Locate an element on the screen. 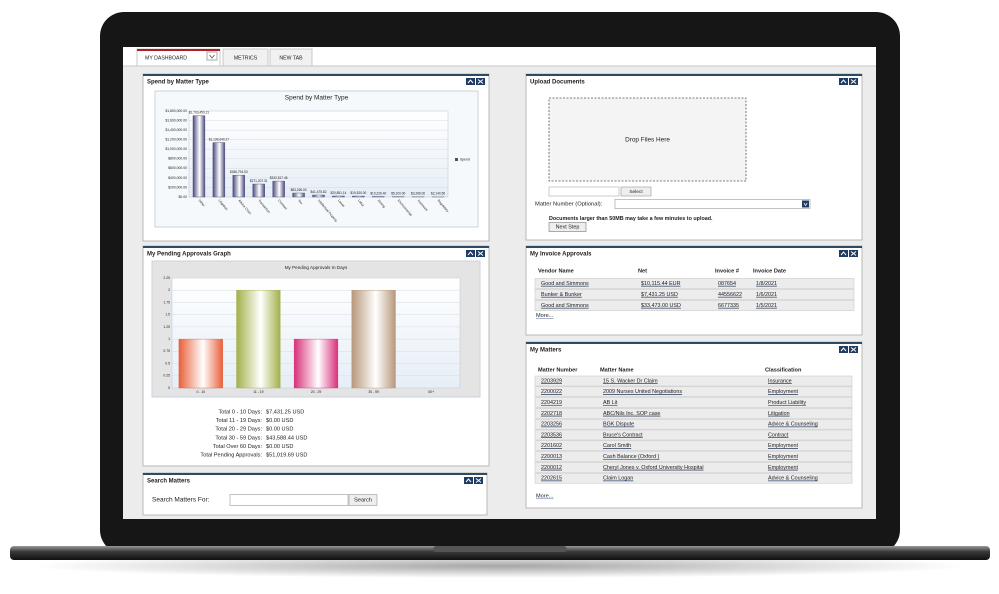 Image resolution: width=999 pixels, height=594 pixels. table-link: 2202718 is located at coordinates (551, 414).